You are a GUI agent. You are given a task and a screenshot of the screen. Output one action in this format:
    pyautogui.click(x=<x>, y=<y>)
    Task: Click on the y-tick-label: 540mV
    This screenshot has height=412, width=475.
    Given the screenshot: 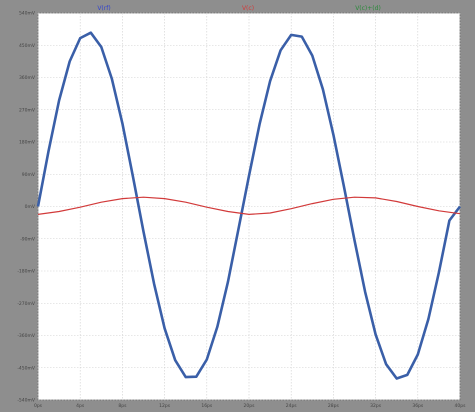 What is the action you would take?
    pyautogui.click(x=27, y=14)
    